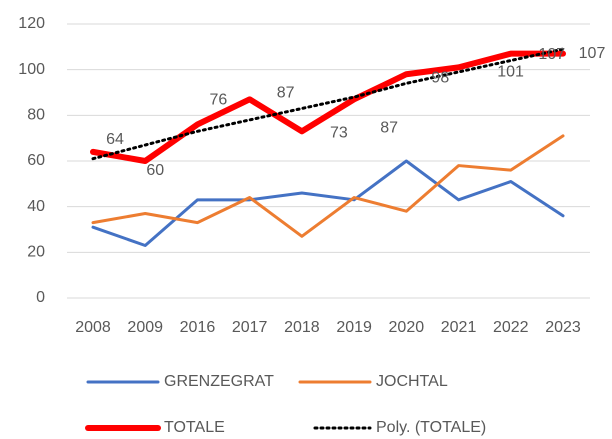 The image size is (612, 439). I want to click on data-label: 76, so click(219, 100).